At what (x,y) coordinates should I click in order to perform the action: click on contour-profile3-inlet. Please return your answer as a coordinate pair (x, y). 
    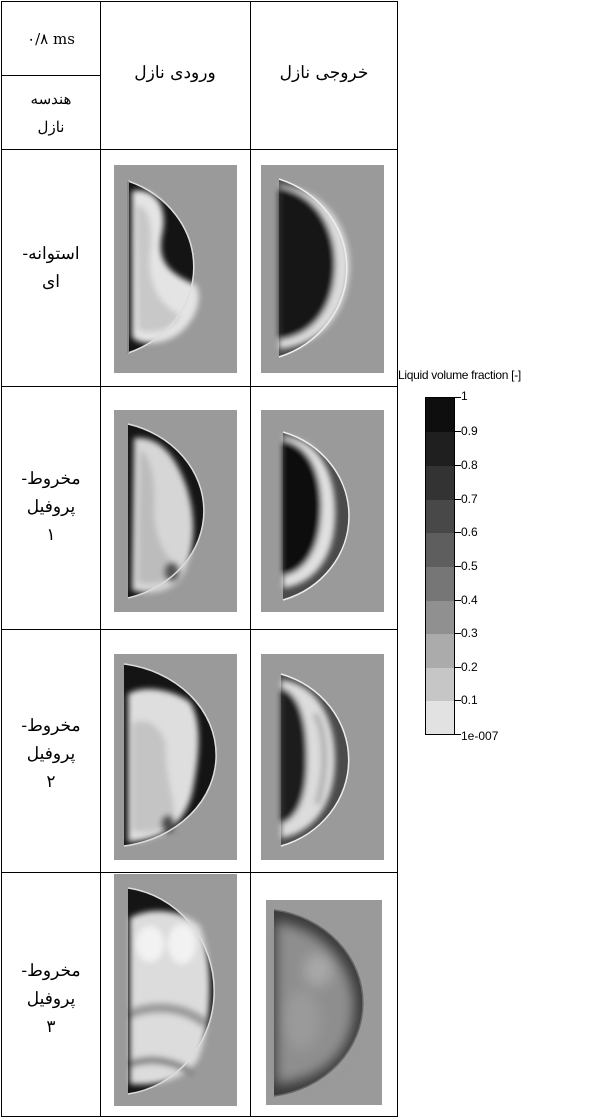
    Looking at the image, I should click on (175, 990).